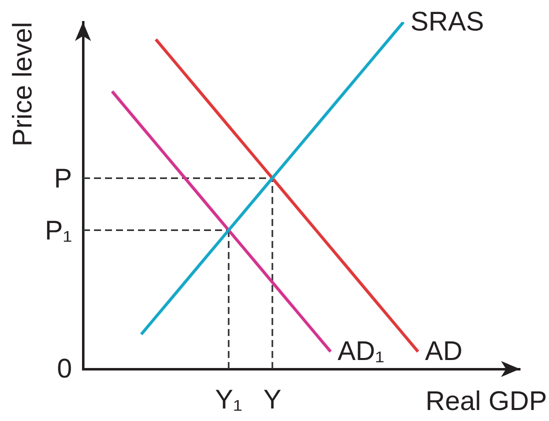 The height and width of the screenshot is (421, 549). What do you see at coordinates (444, 351) in the screenshot?
I see `series-label: AD` at bounding box center [444, 351].